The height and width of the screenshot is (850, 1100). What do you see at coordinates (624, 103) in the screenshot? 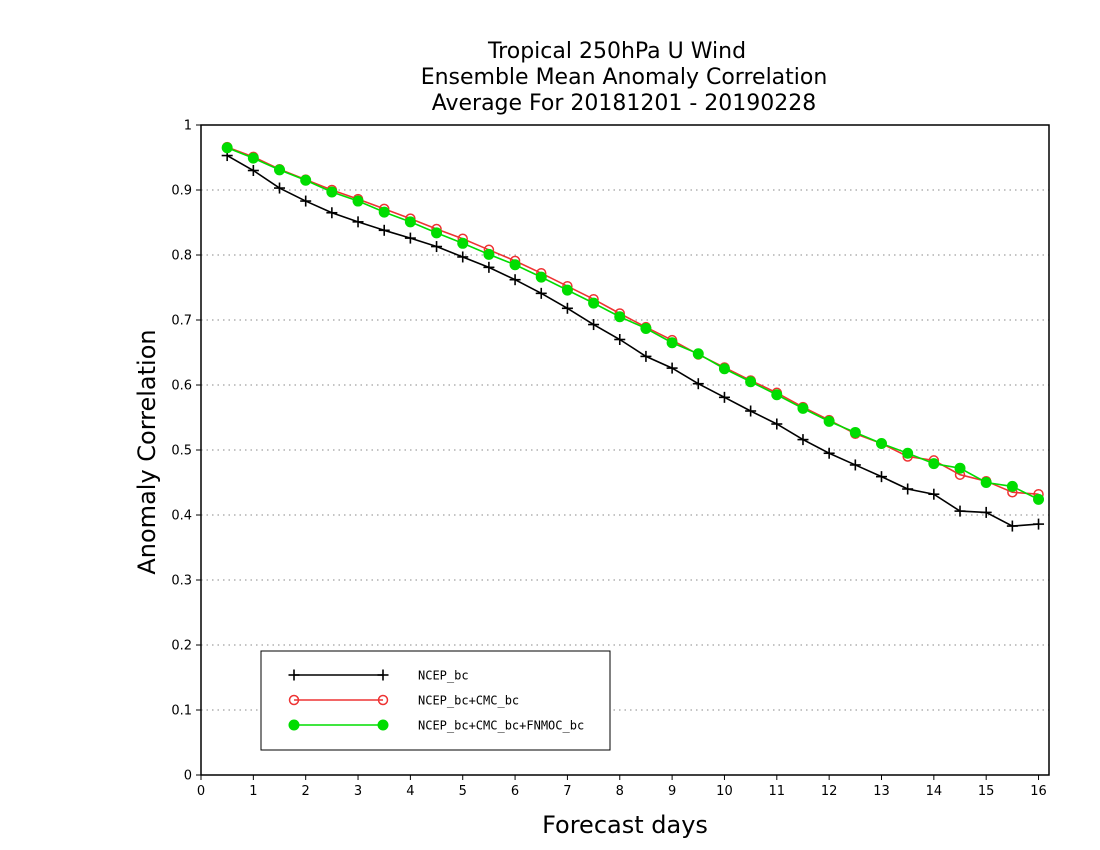
I see `chart-title-line-3: Average For 20181201 - 20190228` at bounding box center [624, 103].